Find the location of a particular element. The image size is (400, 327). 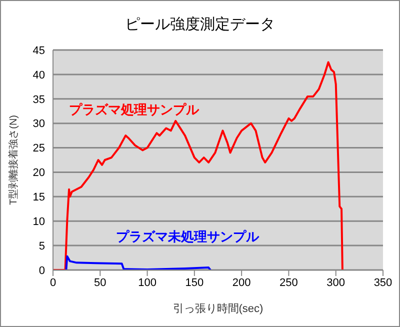

x-tick-label: 0 is located at coordinates (53, 282).